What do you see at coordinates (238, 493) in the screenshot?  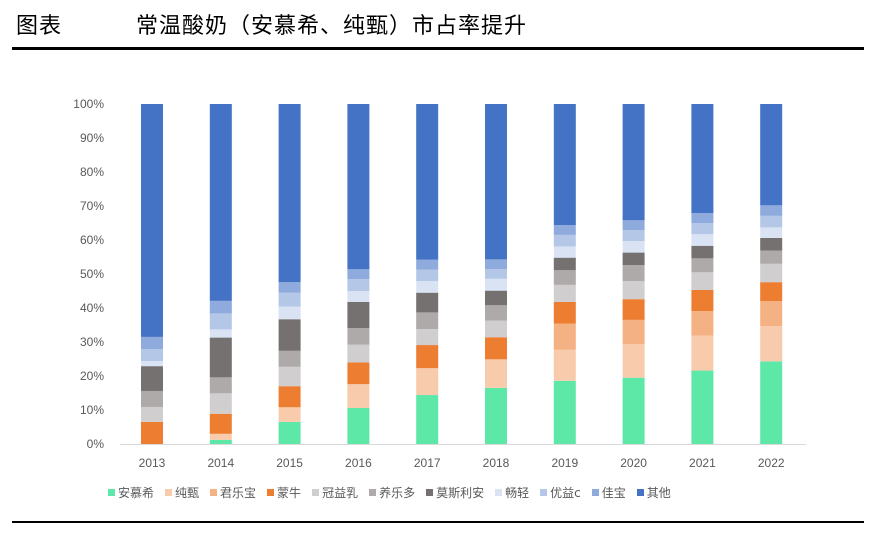 I see `legend-label: 君乐宝` at bounding box center [238, 493].